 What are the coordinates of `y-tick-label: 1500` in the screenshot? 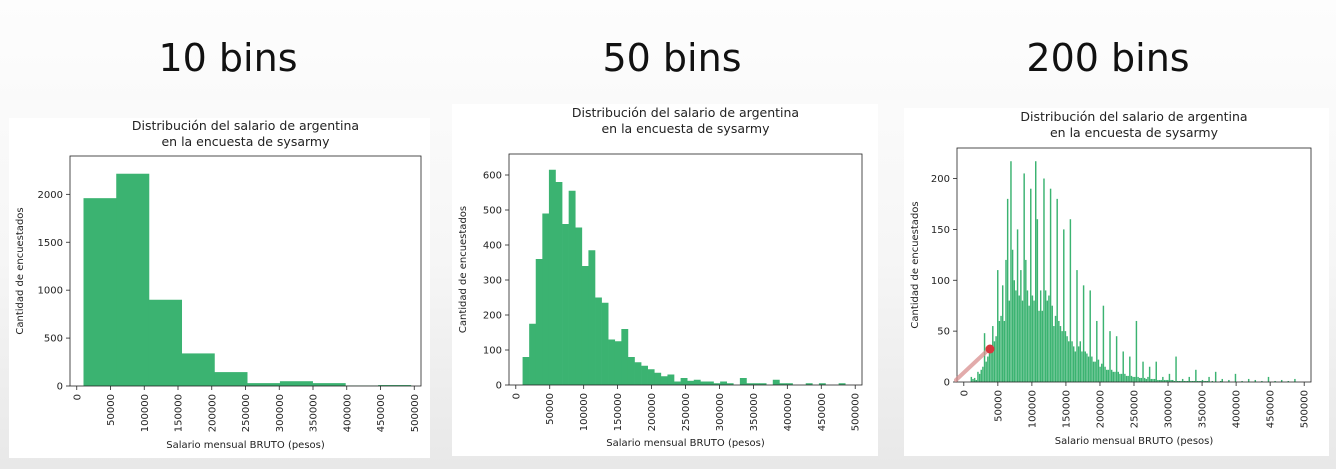 It's located at (50, 243).